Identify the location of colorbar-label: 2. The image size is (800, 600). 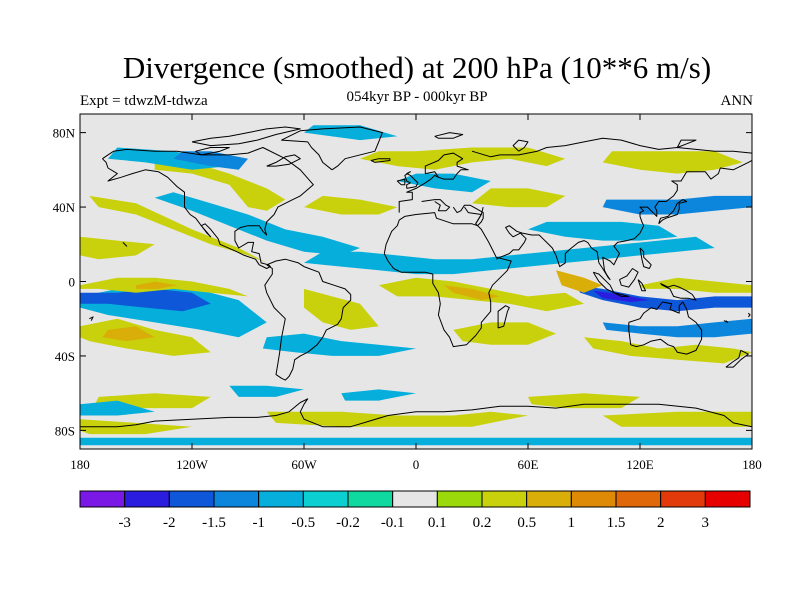
(661, 523).